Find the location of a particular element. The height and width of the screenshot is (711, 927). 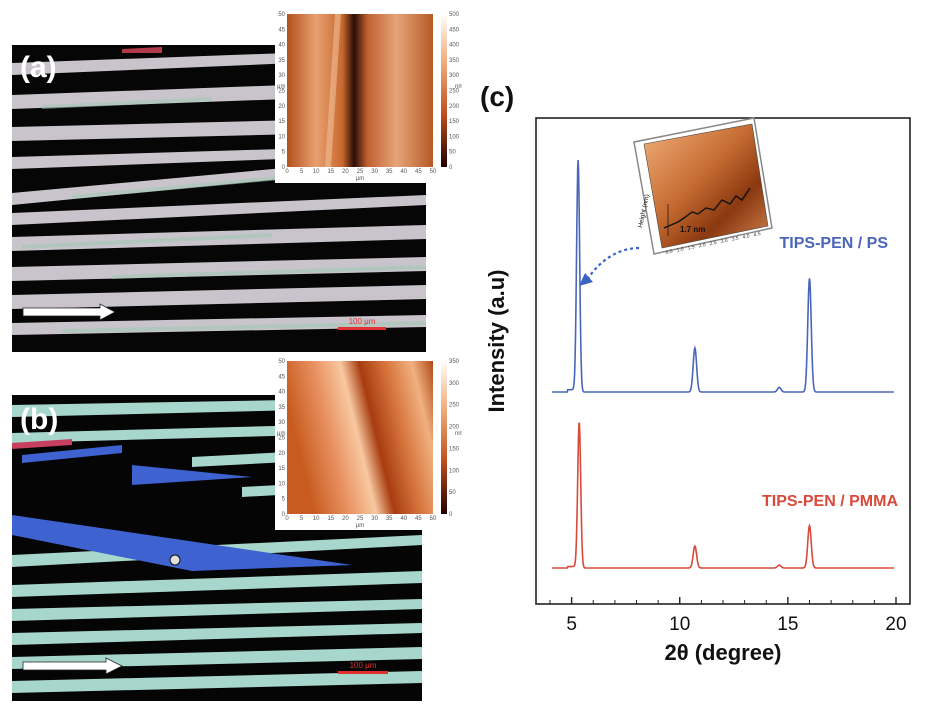

scalebar-b-label: 100 μm is located at coordinates (363, 665).